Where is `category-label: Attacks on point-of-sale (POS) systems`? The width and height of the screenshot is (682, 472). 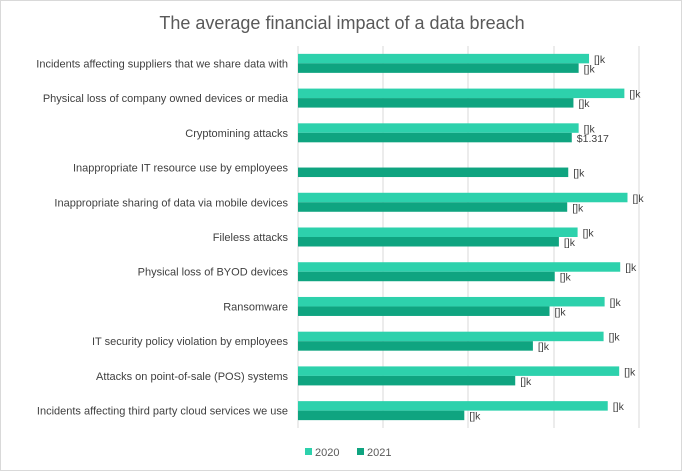 category-label: Attacks on point-of-sale (POS) systems is located at coordinates (192, 377).